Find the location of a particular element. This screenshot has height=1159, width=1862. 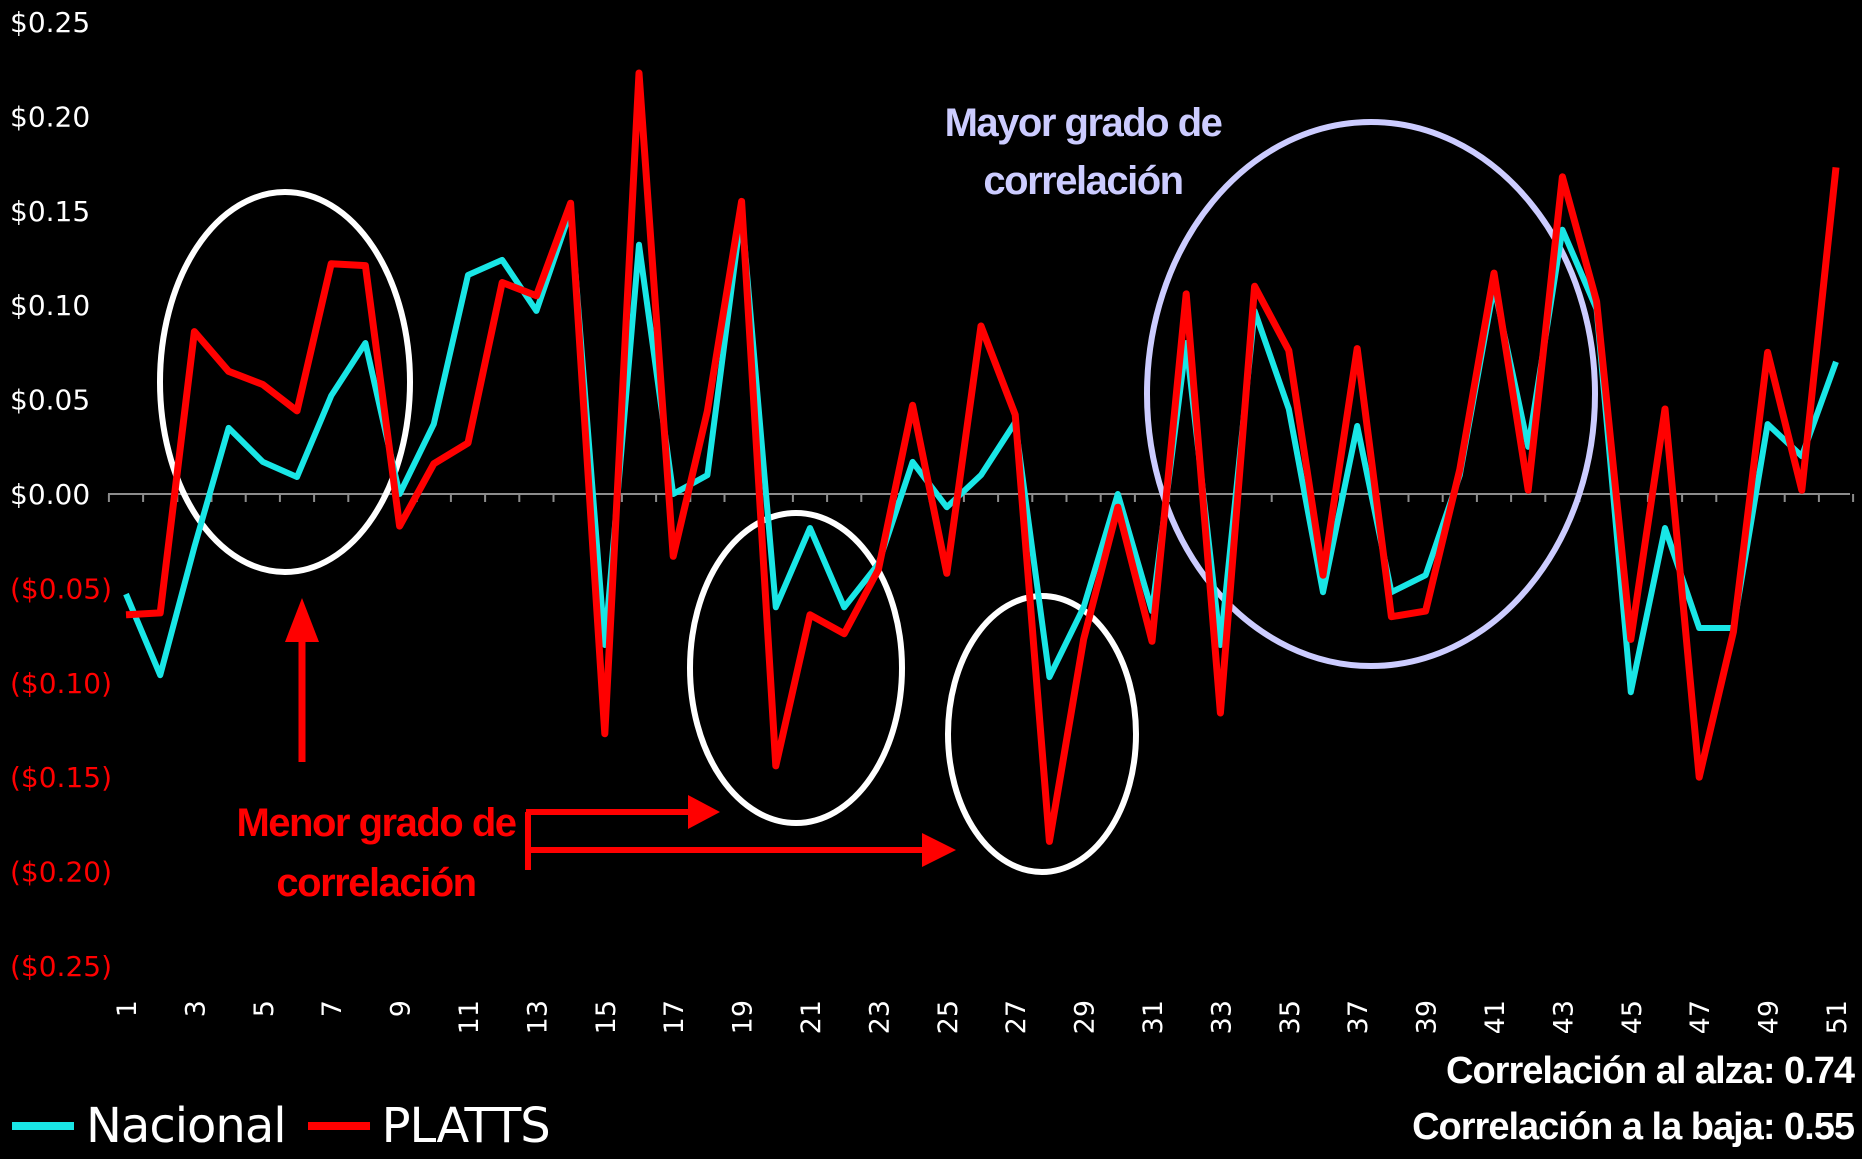

x-tick-label: 45 is located at coordinates (1632, 1017).